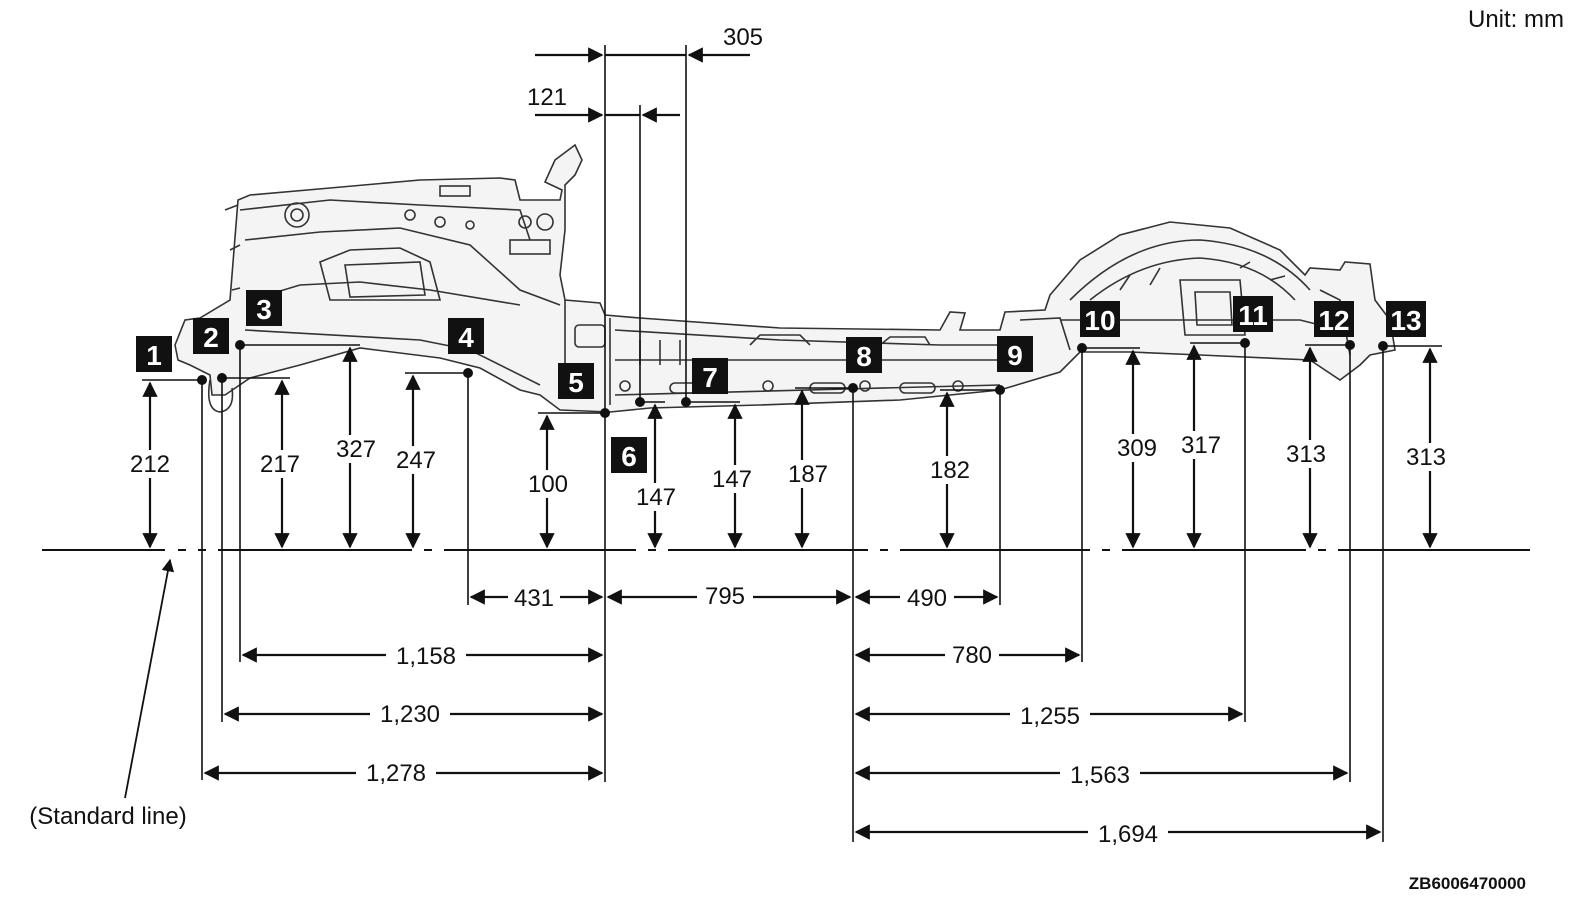 The height and width of the screenshot is (912, 1578). I want to click on height-label-13: 313, so click(1426, 457).